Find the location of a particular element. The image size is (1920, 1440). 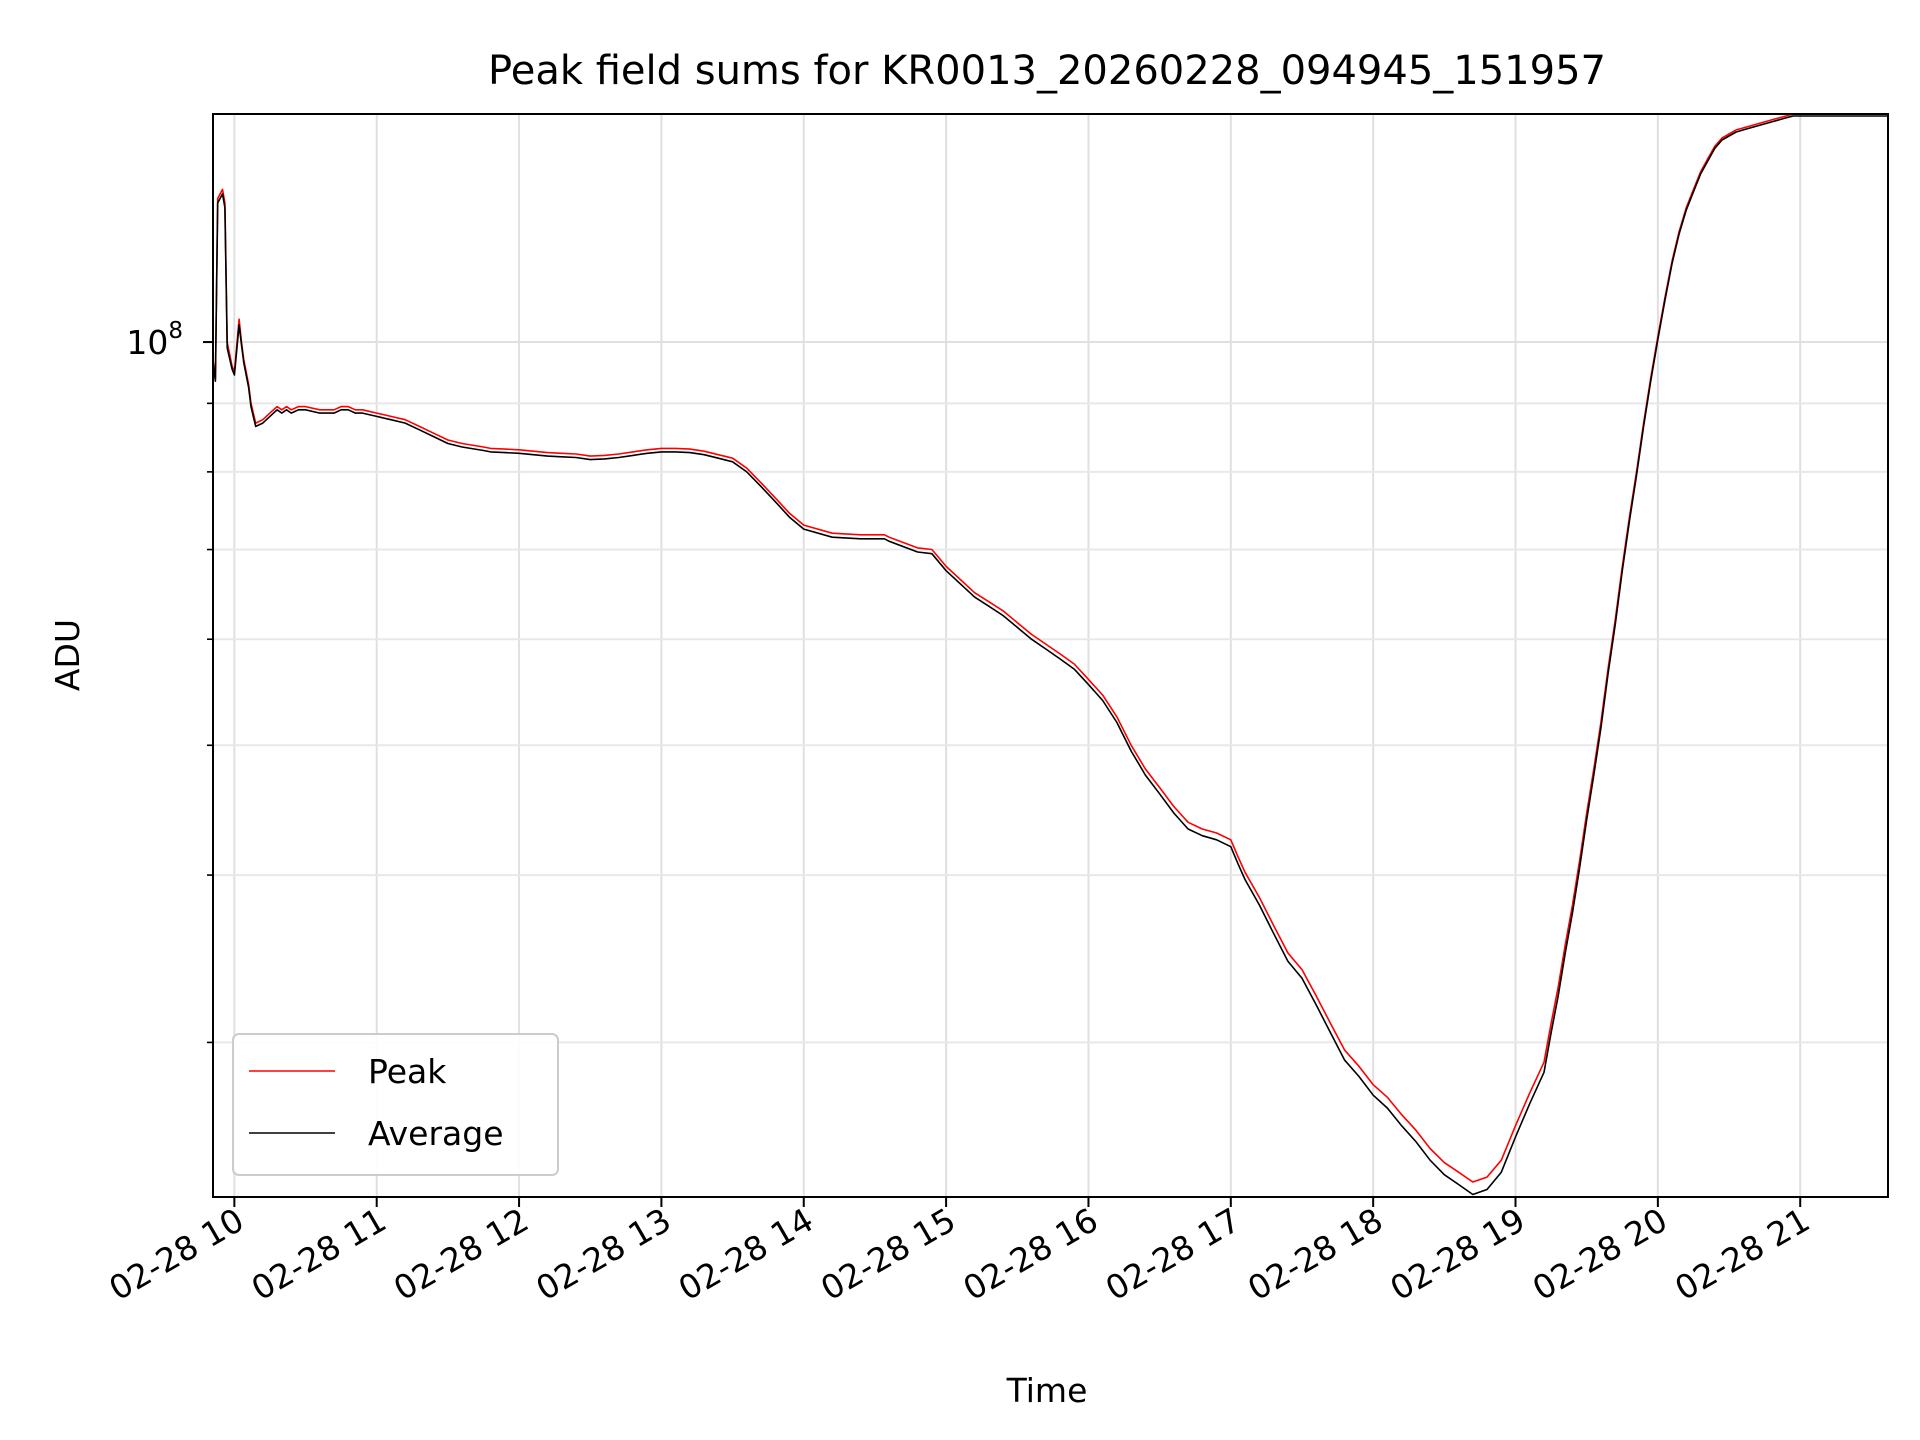

legend-box is located at coordinates (395, 1104).